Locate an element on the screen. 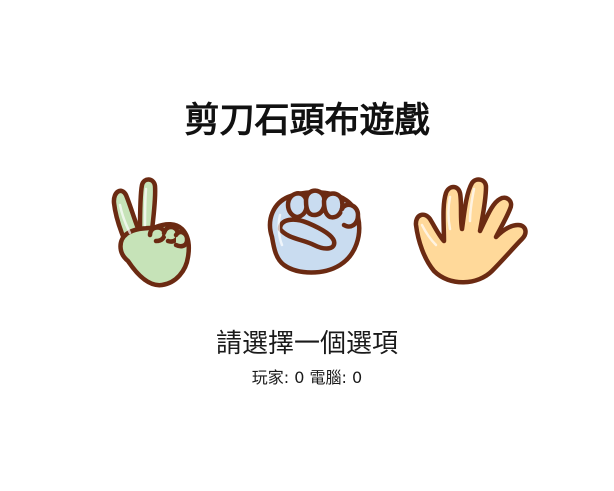 This screenshot has width=614, height=491. paper-hand-icon is located at coordinates (470, 231).